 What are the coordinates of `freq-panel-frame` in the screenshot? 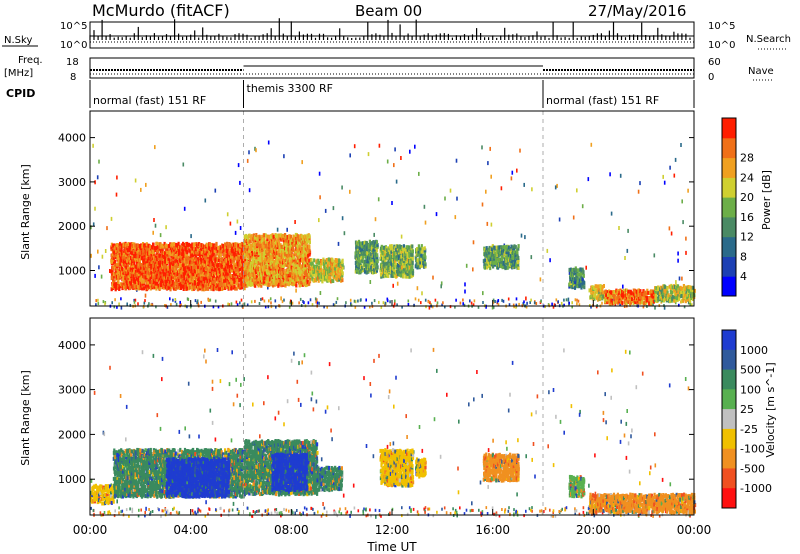 It's located at (392, 68).